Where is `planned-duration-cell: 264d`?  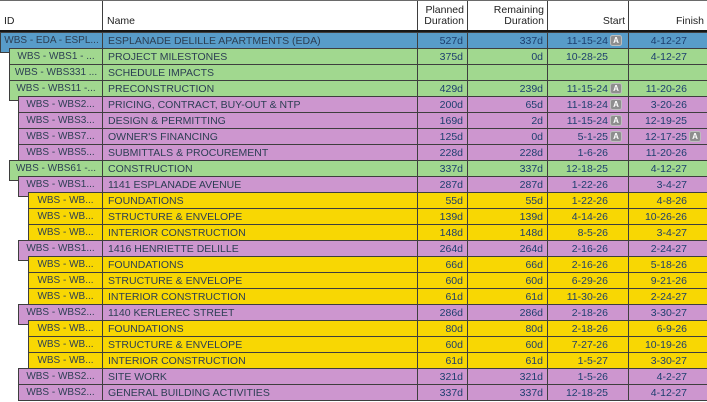 planned-duration-cell: 264d is located at coordinates (443, 248).